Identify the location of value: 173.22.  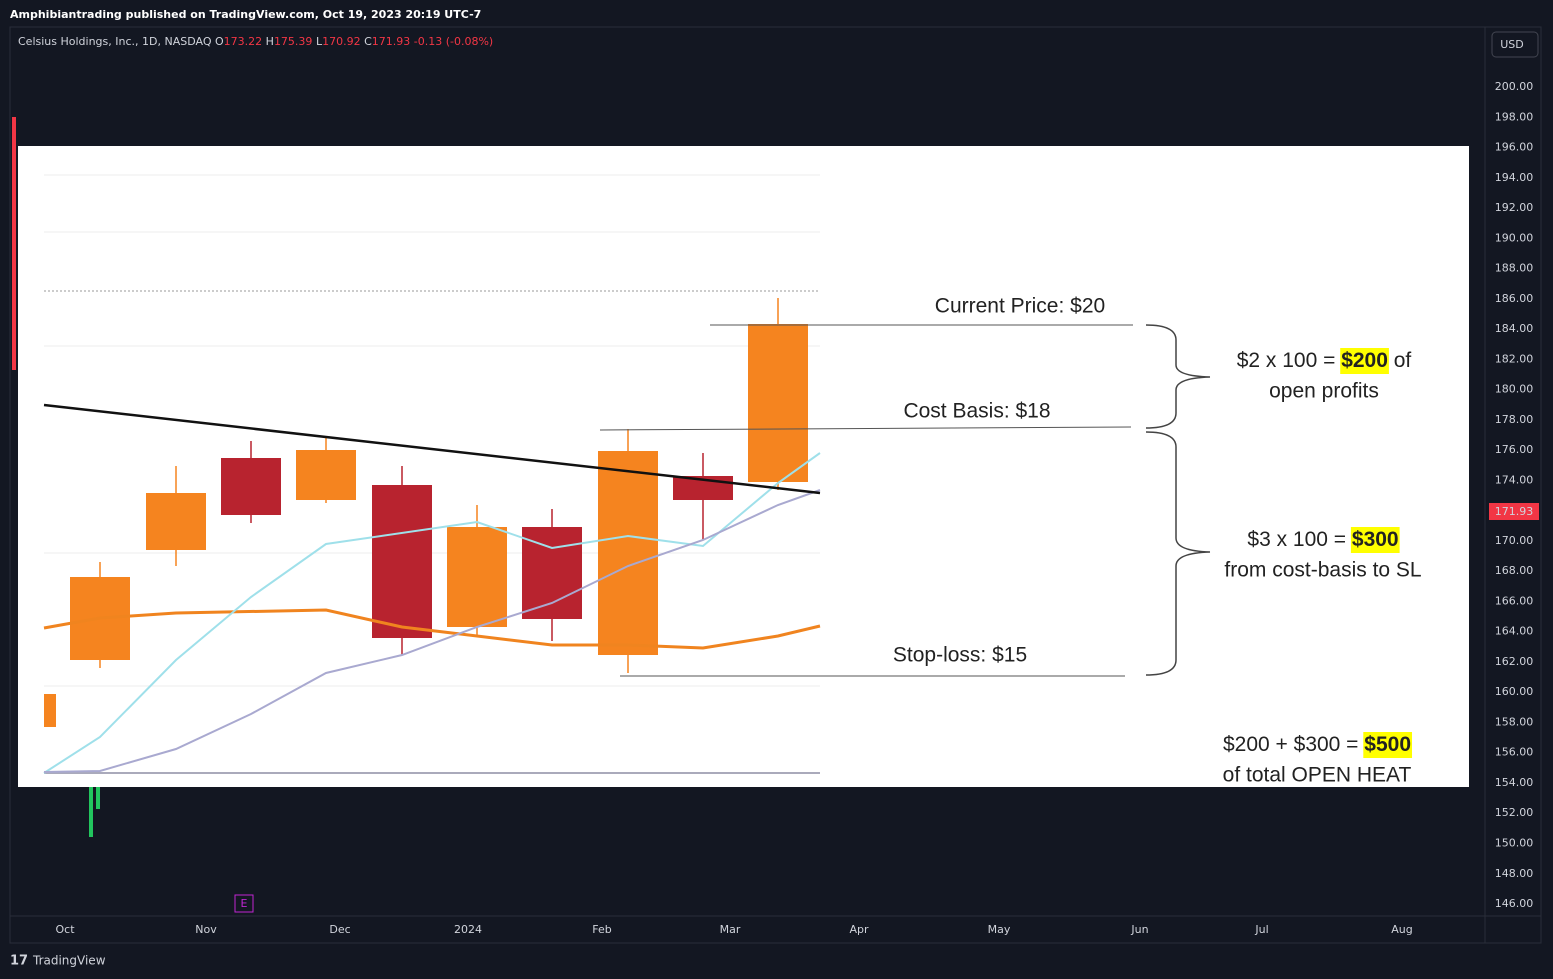
(243, 41).